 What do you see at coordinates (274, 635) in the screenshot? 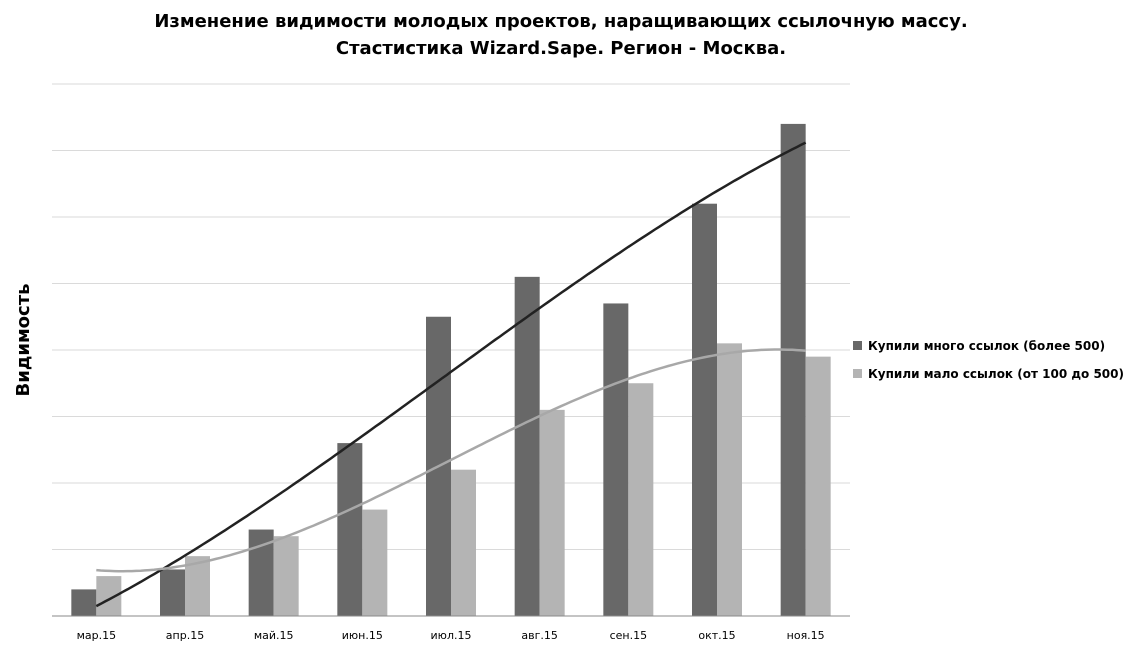
I see `x-tick-label: май.15` at bounding box center [274, 635].